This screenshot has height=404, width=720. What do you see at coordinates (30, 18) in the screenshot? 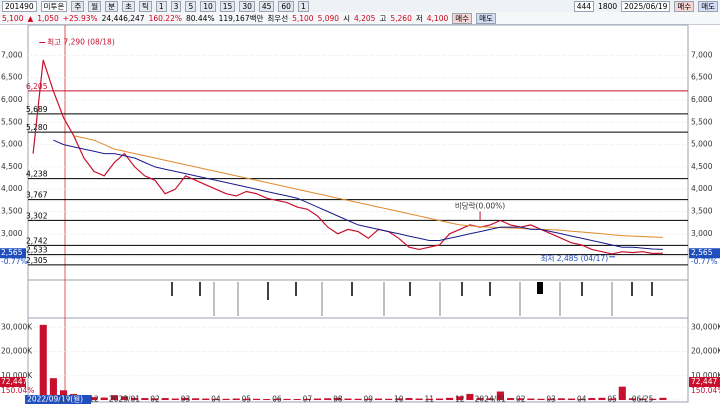
I see `arrow: ▲` at bounding box center [30, 18].